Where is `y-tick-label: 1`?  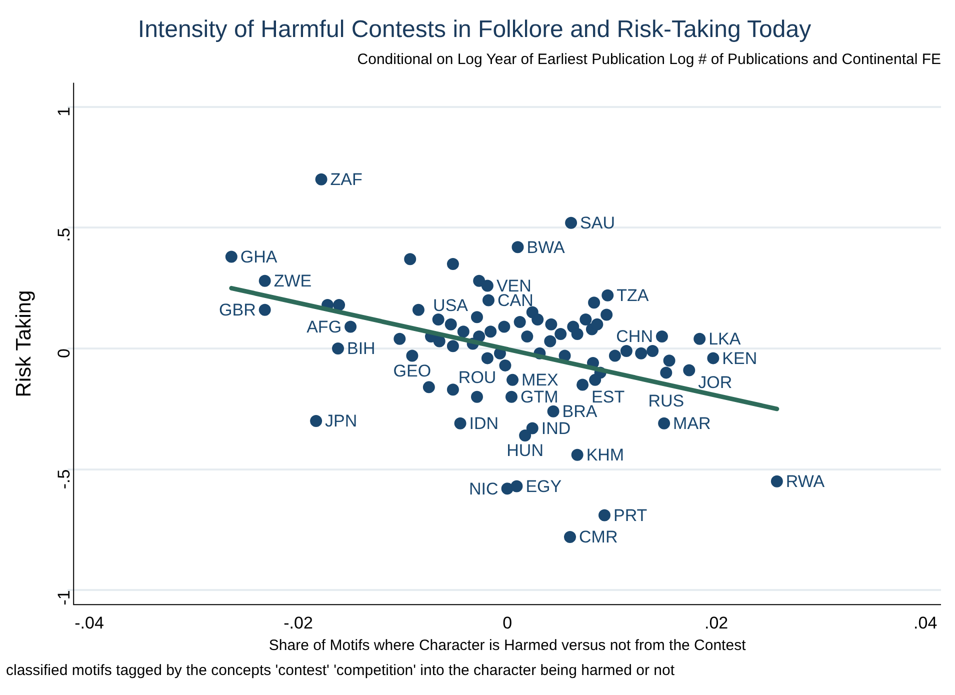
y-tick-label: 1 is located at coordinates (64, 111).